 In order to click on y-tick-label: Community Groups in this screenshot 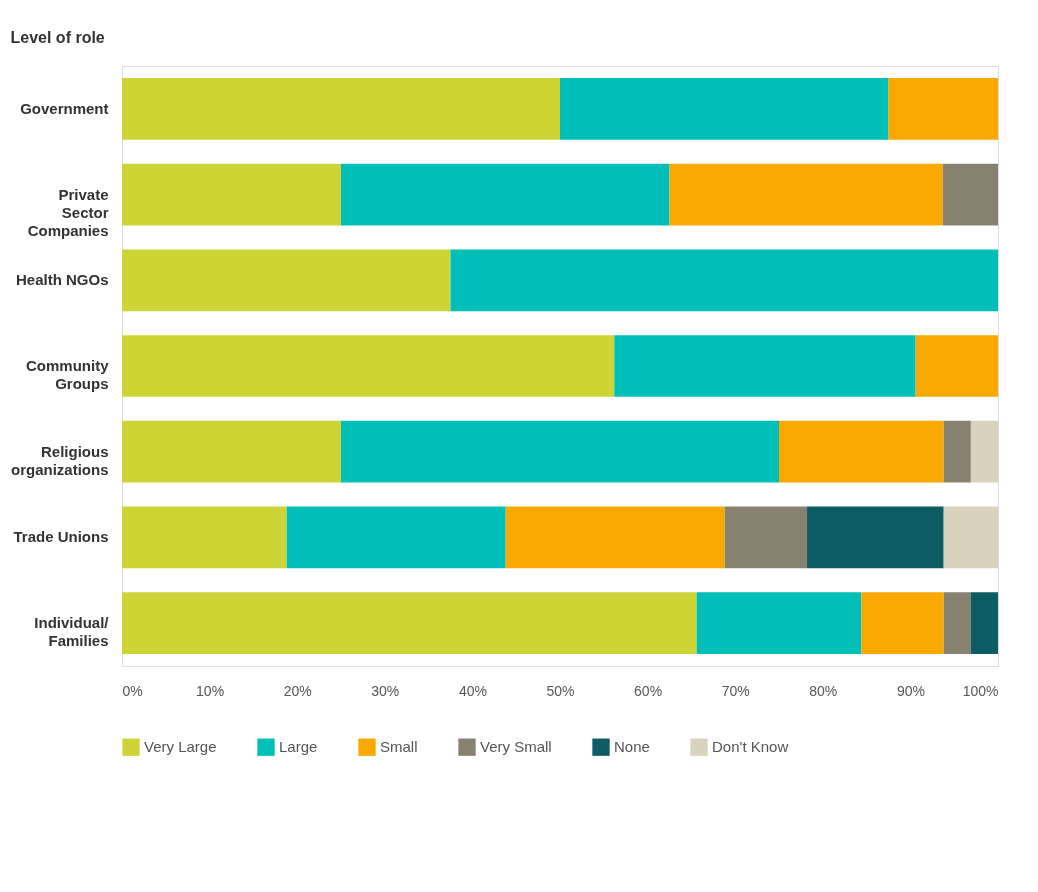, I will do `click(68, 374)`.